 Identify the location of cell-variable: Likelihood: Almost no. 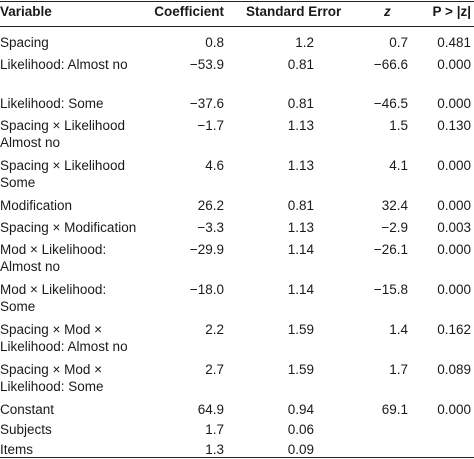
(64, 64).